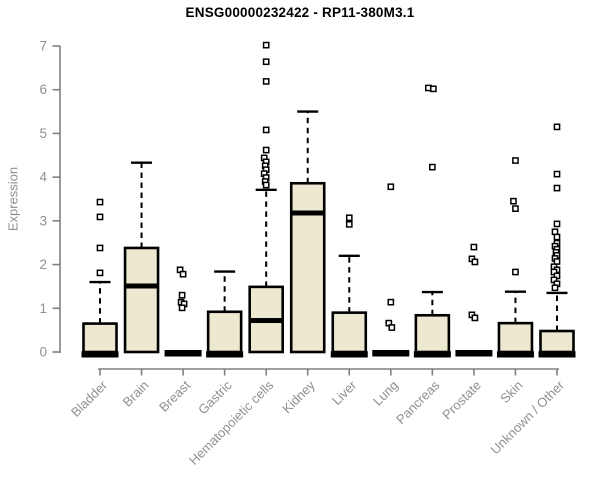 The image size is (600, 500). Describe the element at coordinates (50, 199) in the screenshot. I see `y-axis: 0 1 2 3 4 5 6 7` at that location.